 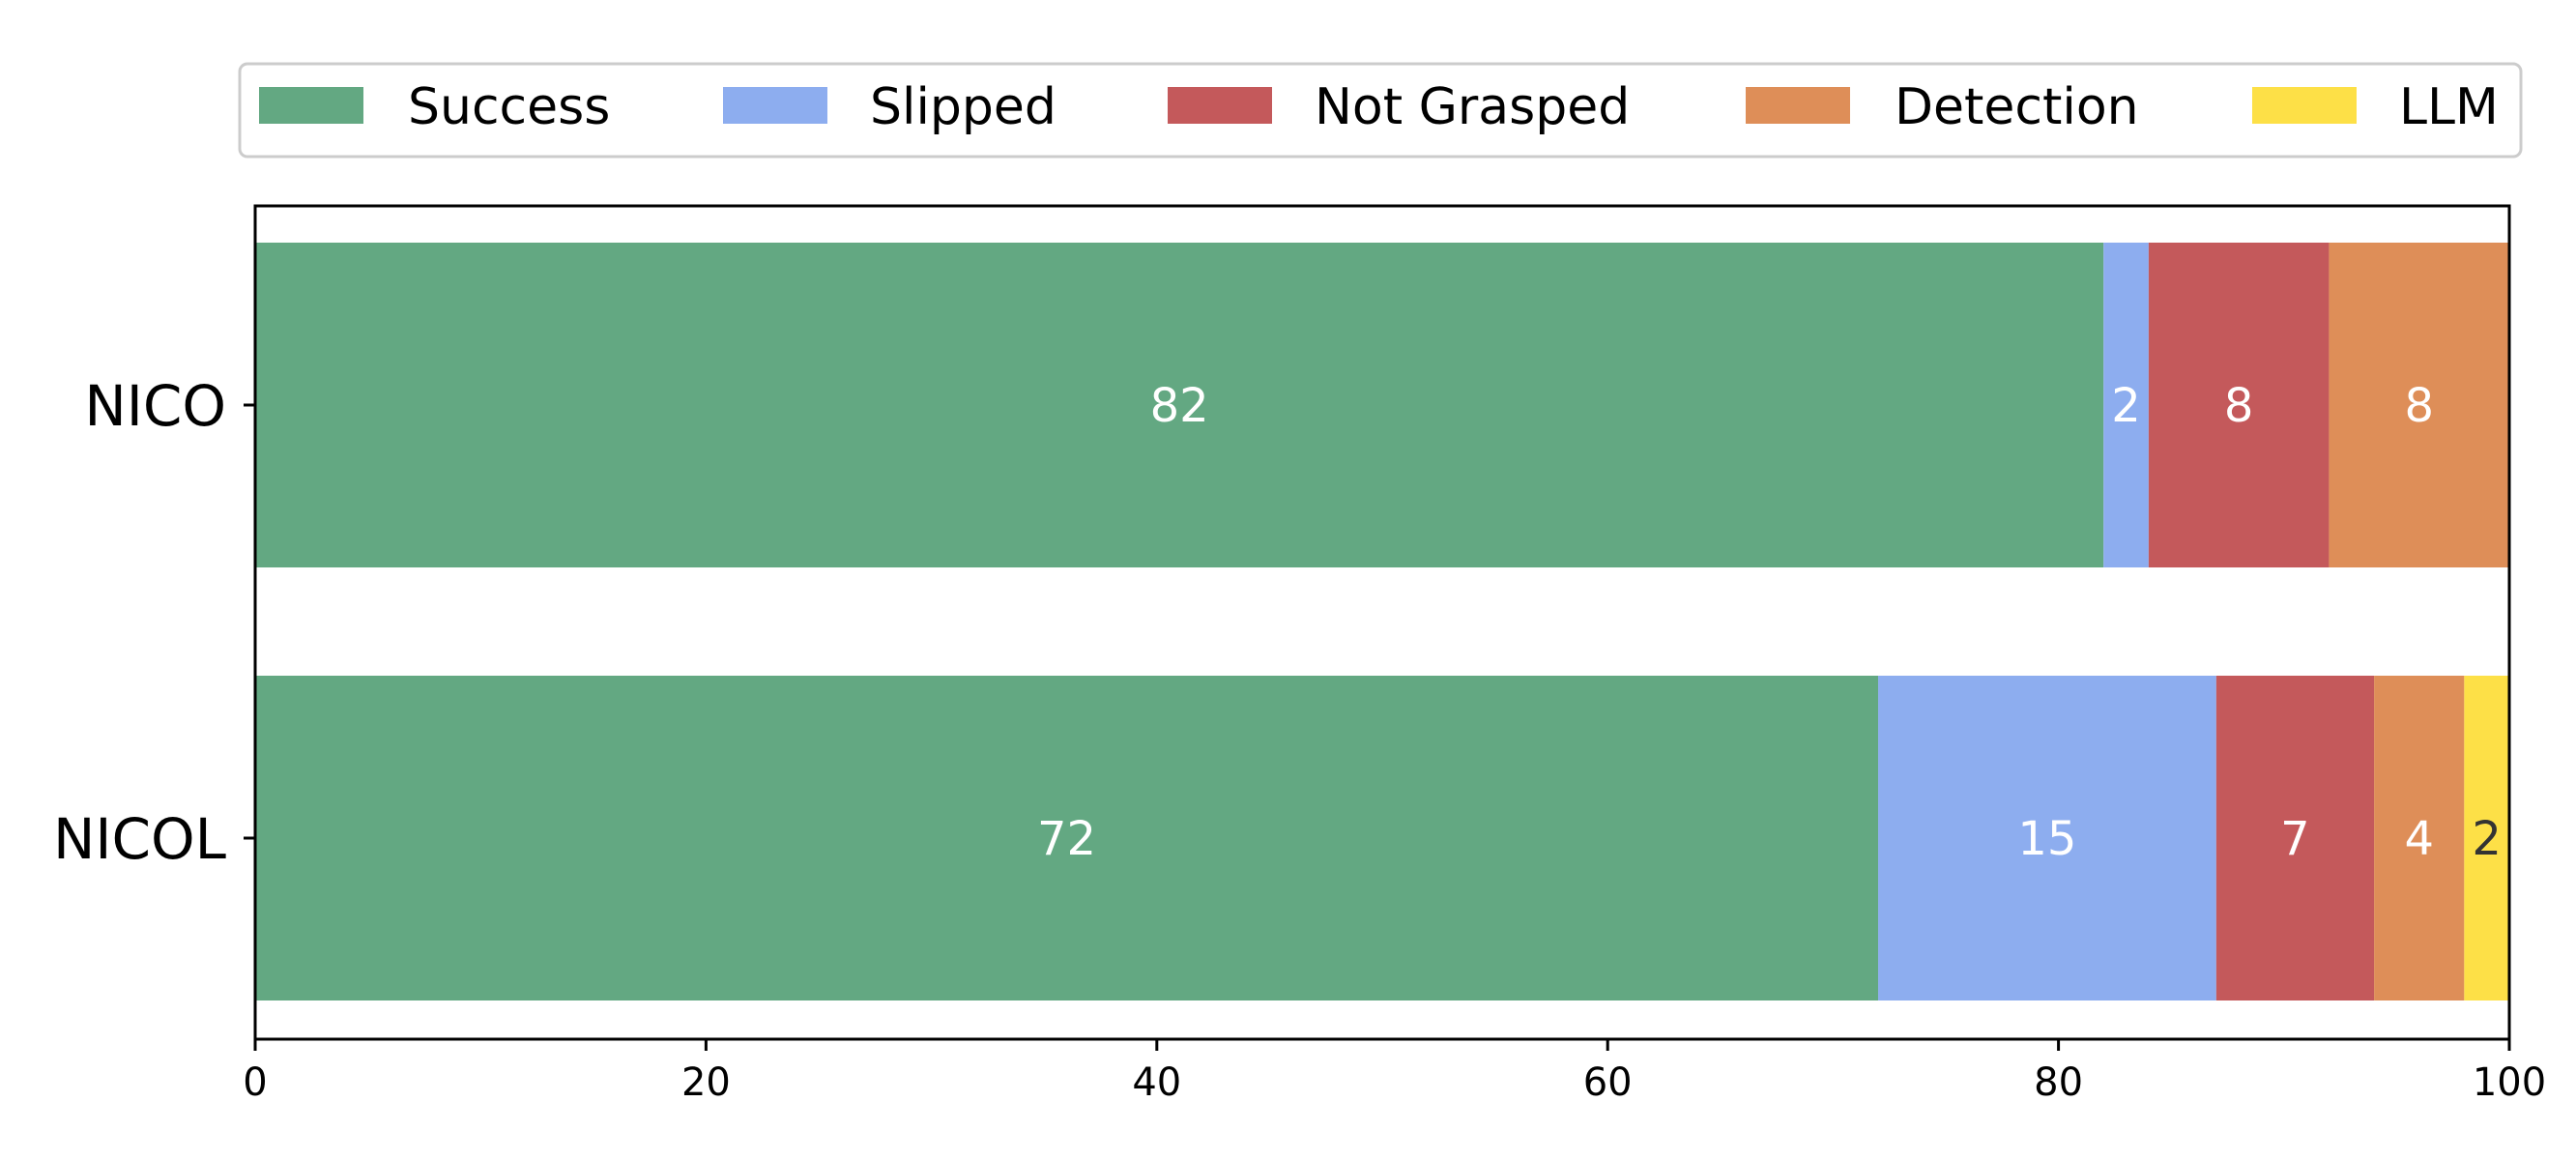 I want to click on bar-nico-detection, so click(x=2419, y=405).